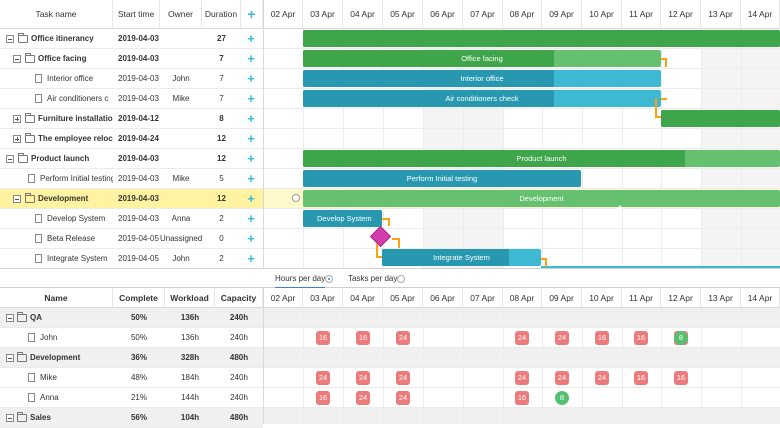  Describe the element at coordinates (131, 79) in the screenshot. I see `task-row: Interior office 2019-04-03 John 7 +` at that location.